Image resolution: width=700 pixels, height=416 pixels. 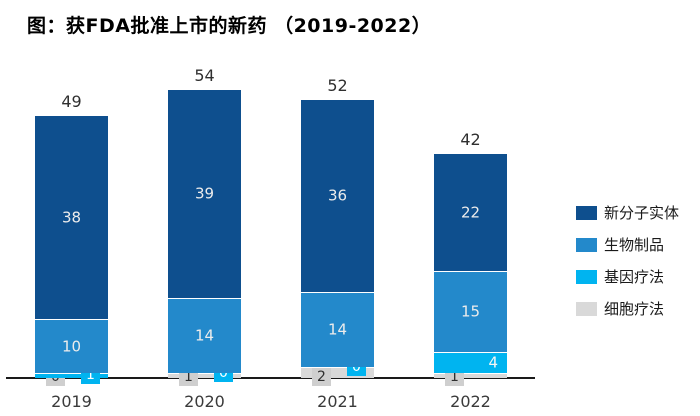 I want to click on segment-value-label: 36, so click(x=337, y=195).